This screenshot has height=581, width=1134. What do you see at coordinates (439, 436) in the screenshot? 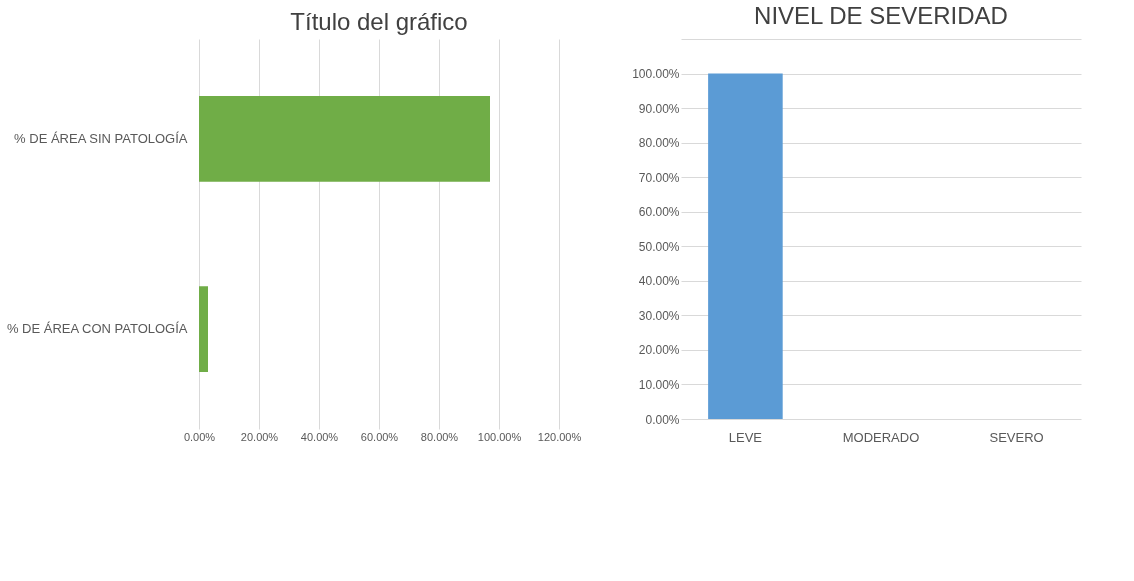
I see `x-tick-label: 80.00%` at bounding box center [439, 436].